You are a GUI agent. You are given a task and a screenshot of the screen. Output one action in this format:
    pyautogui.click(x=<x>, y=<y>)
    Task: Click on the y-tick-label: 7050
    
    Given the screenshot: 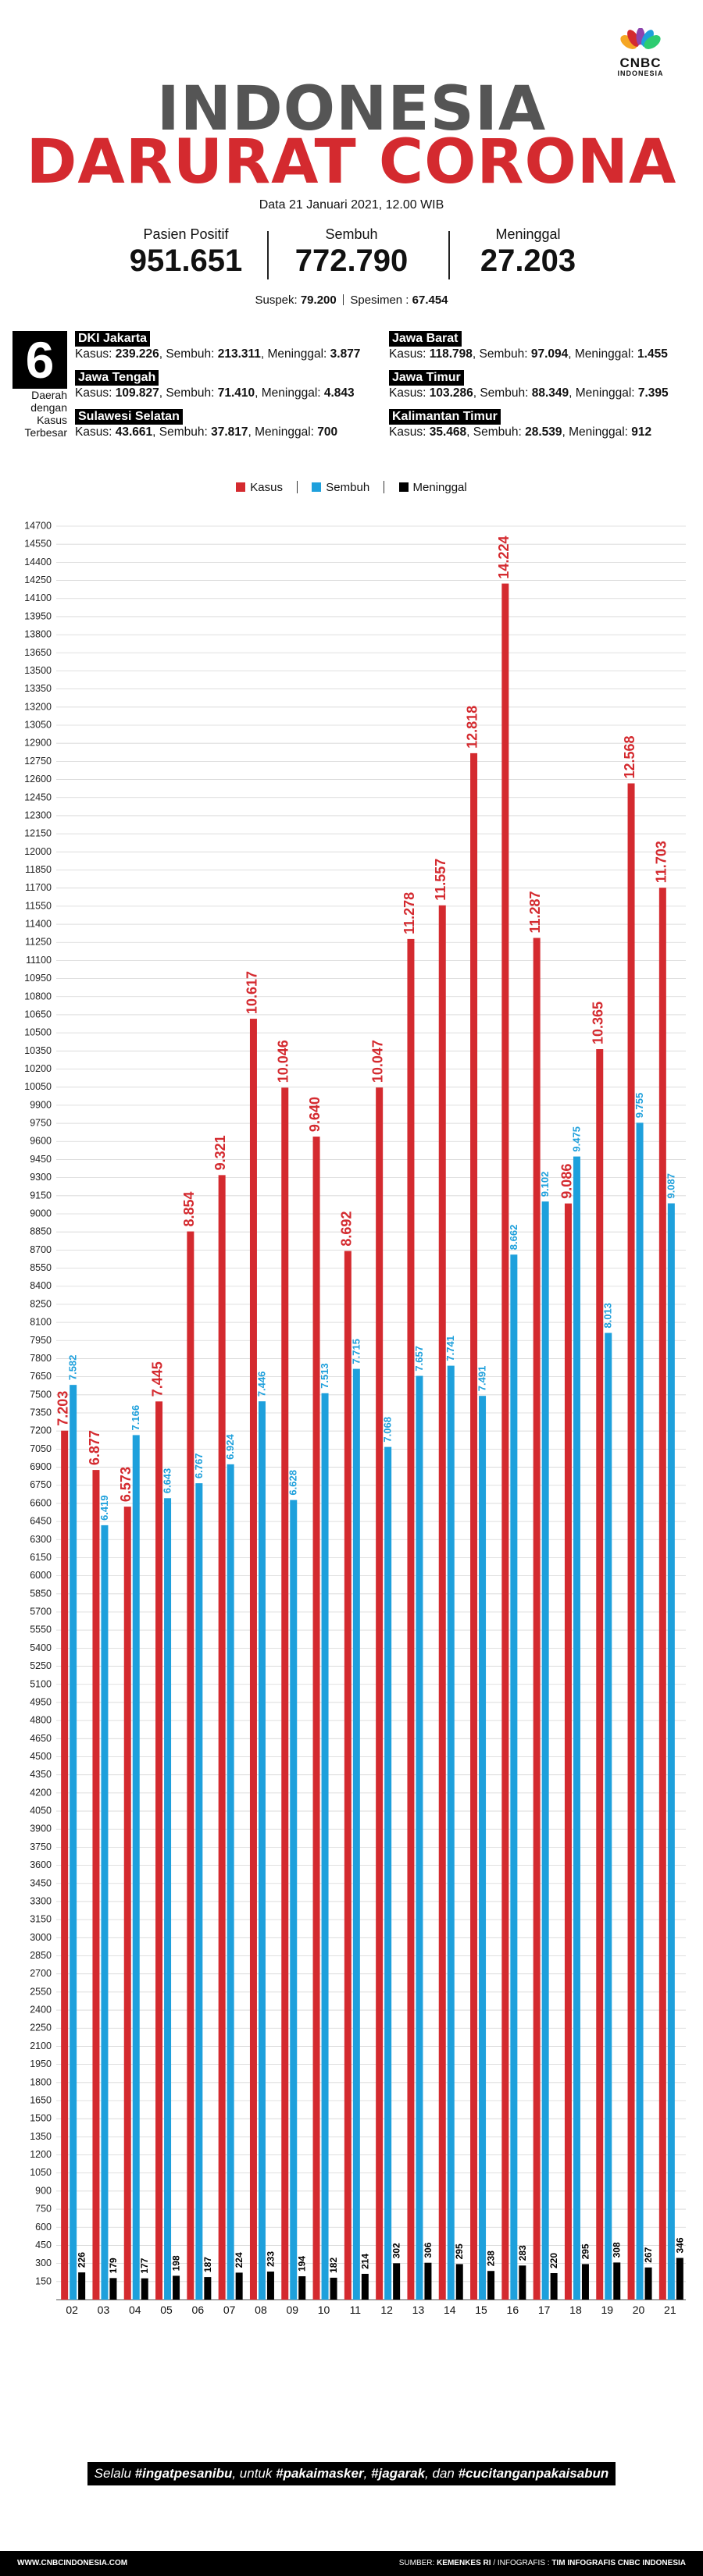 What is the action you would take?
    pyautogui.click(x=41, y=1448)
    